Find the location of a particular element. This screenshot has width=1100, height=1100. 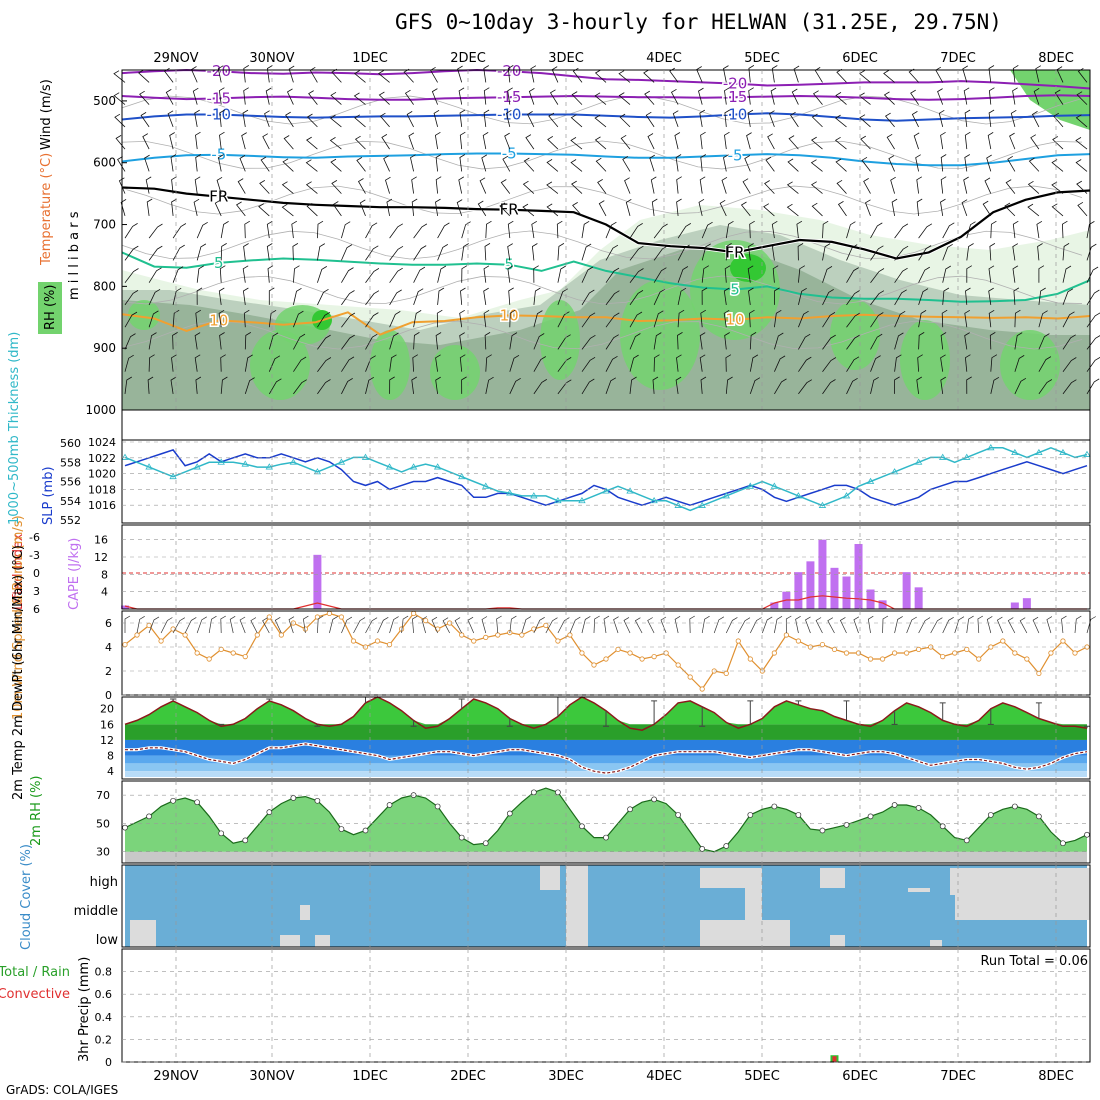

temp-tick: 4 is located at coordinates (110, 771).